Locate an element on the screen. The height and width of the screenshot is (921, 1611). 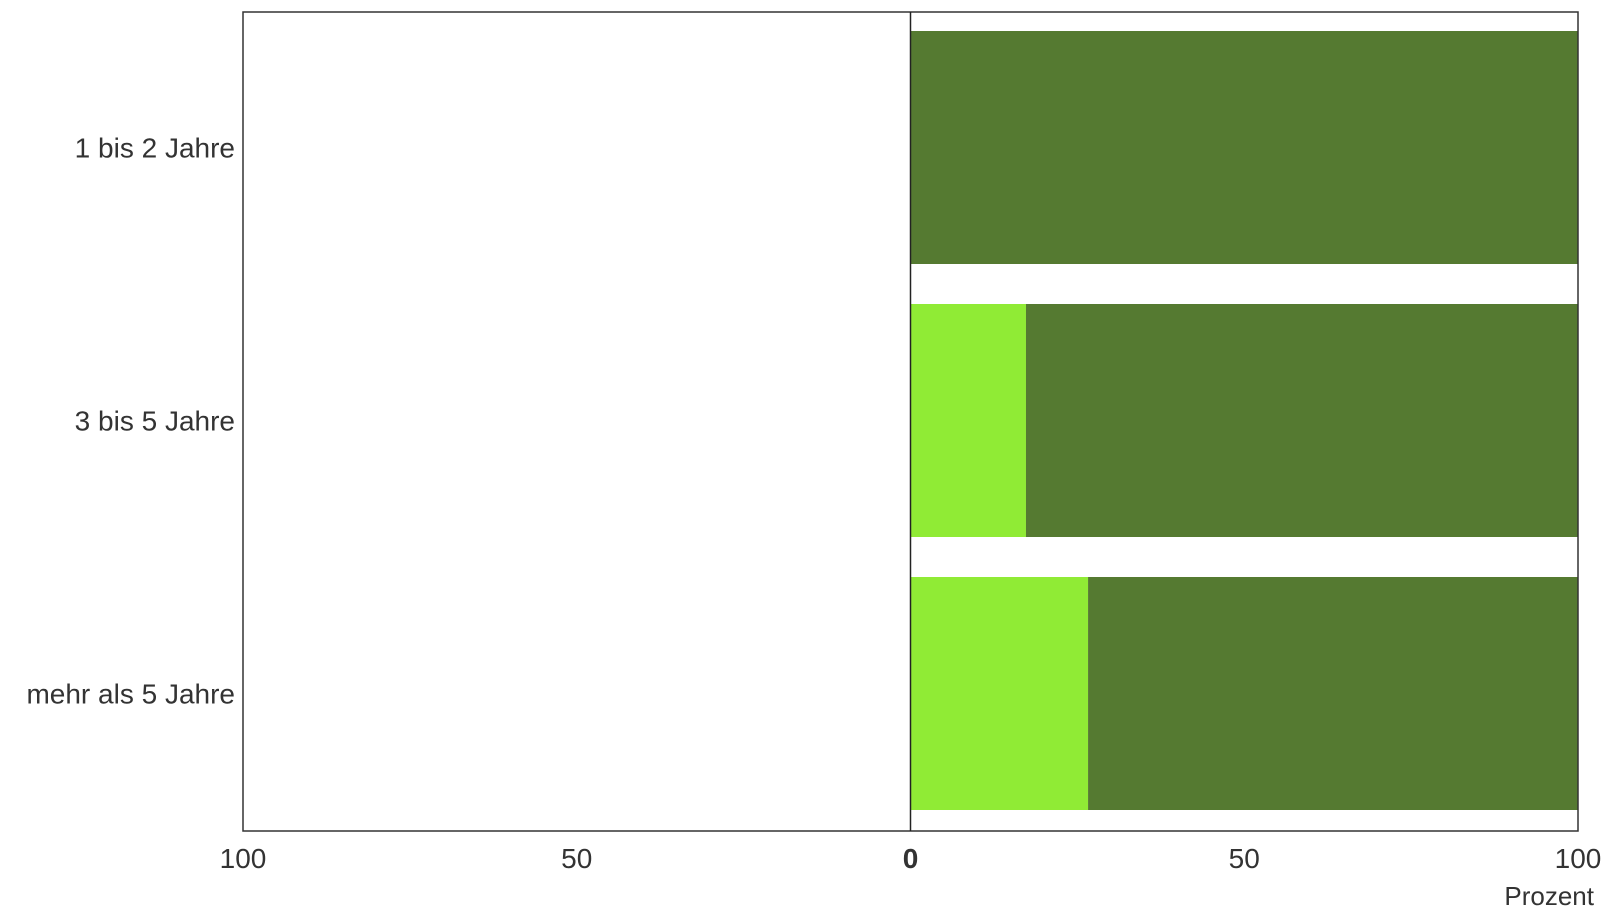
category-label: 3 bis 5 Jahre is located at coordinates (155, 421).